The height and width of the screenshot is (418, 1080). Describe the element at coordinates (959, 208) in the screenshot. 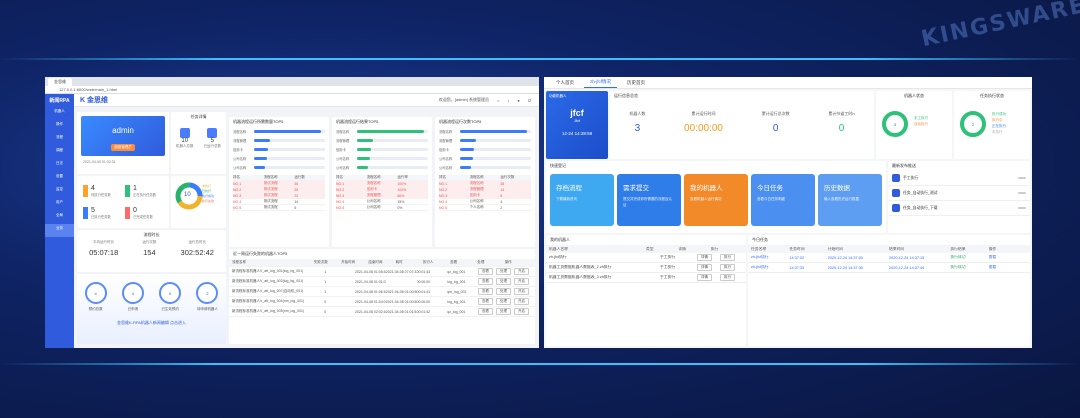

I see `notice-item: 任务_自动执行_下载` at that location.